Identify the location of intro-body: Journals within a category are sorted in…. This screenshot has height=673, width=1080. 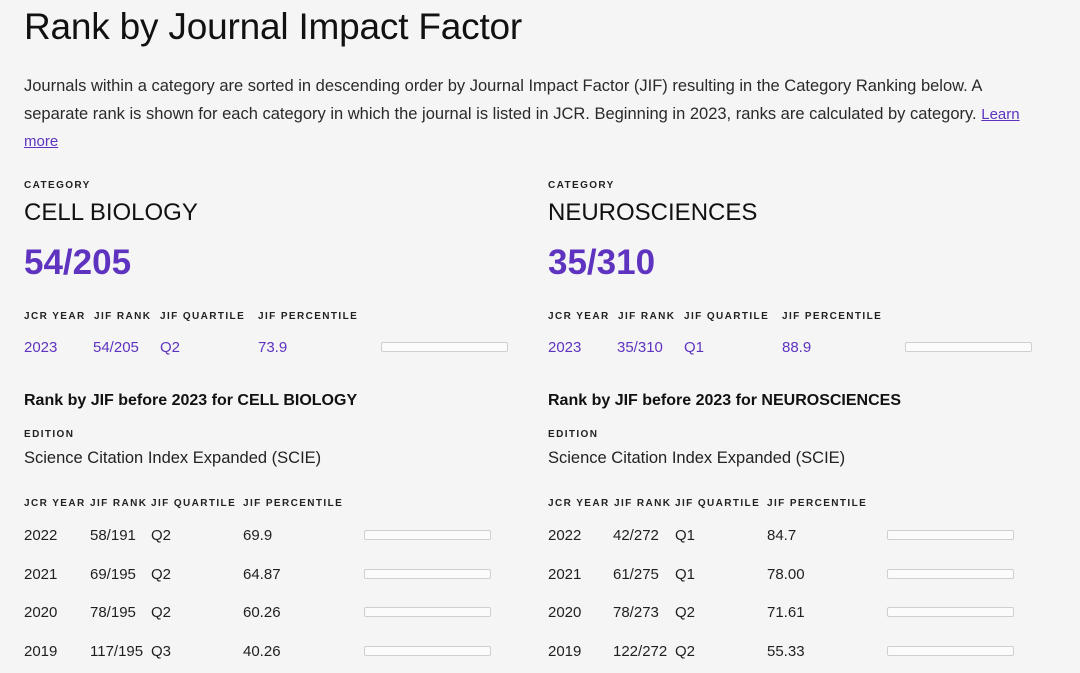
(503, 100).